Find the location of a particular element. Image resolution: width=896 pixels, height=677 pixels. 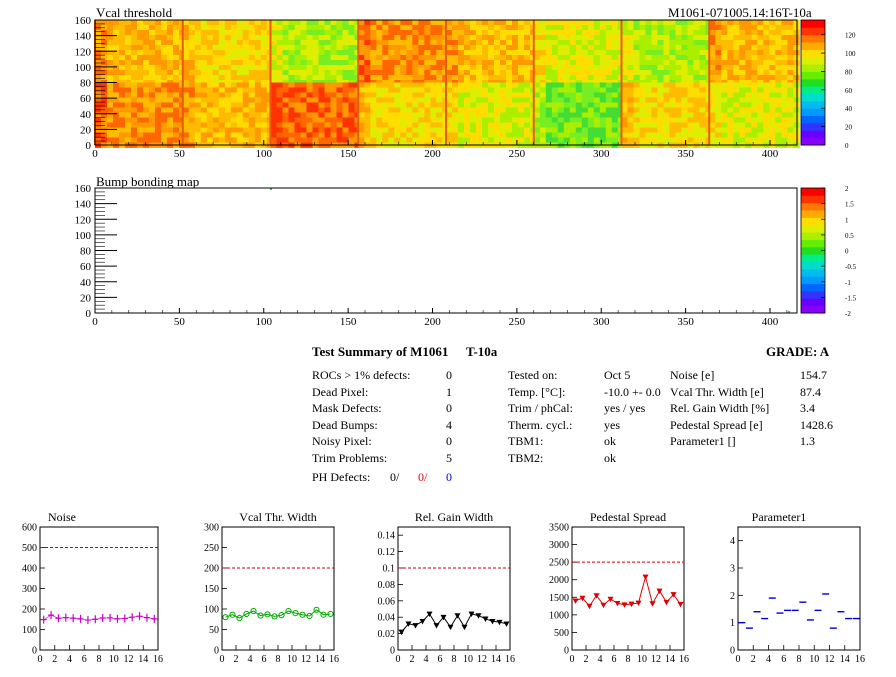

chart-frame is located at coordinates (454, 588).